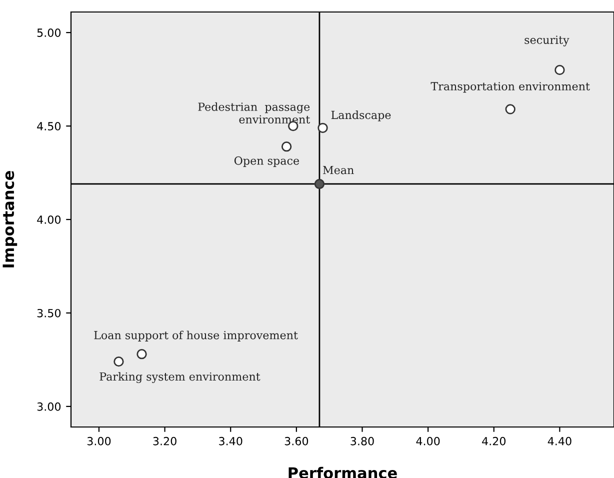 This screenshot has height=478, width=614. I want to click on y-axis-title: Importance, so click(10, 219).